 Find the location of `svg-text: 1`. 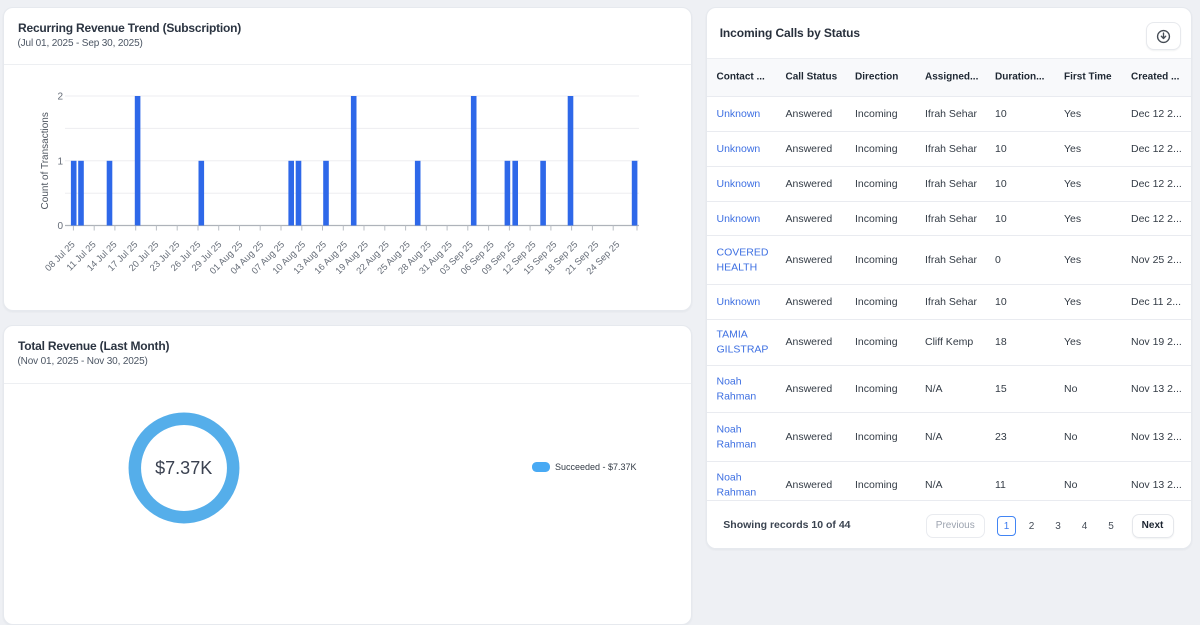

svg-text: 1 is located at coordinates (60, 161).